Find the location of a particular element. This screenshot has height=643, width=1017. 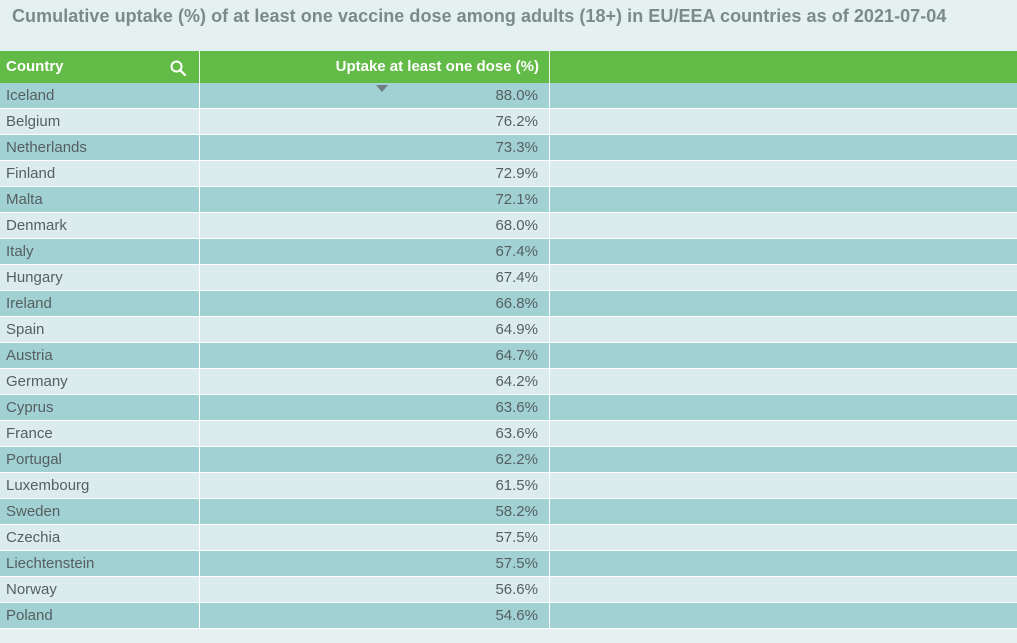

country-cell: Denmark is located at coordinates (36, 225).